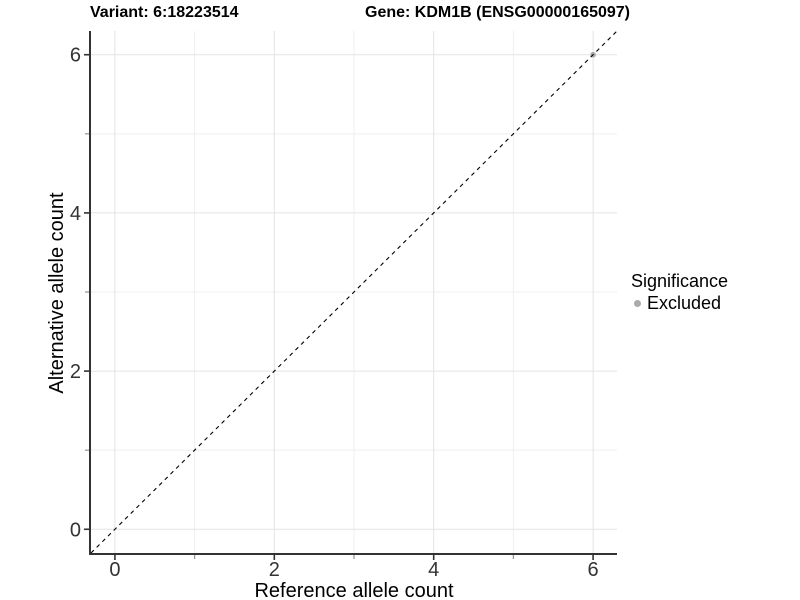 The height and width of the screenshot is (600, 800). I want to click on y-tick-label: 2, so click(75, 372).